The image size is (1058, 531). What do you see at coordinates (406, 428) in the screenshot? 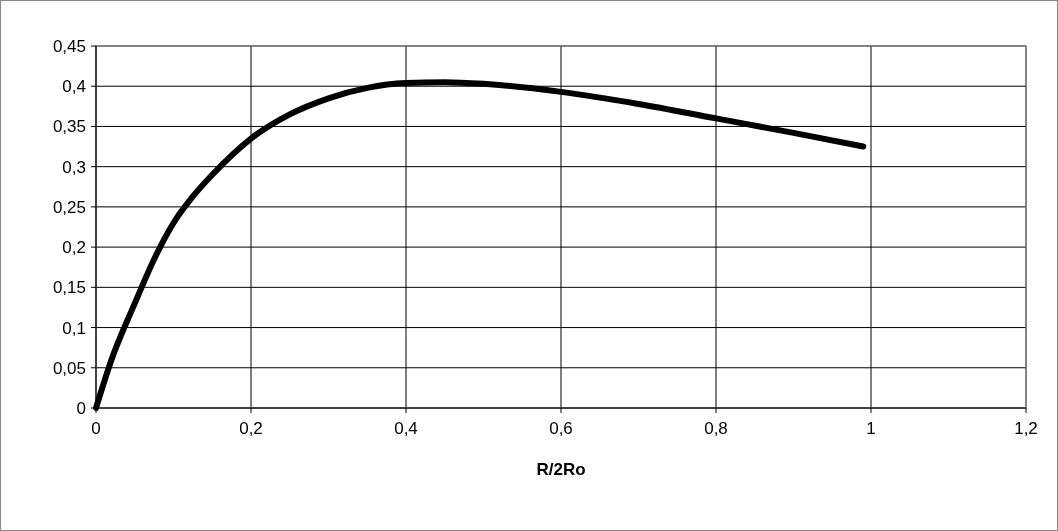
I see `x-tick-label: 0,4` at bounding box center [406, 428].